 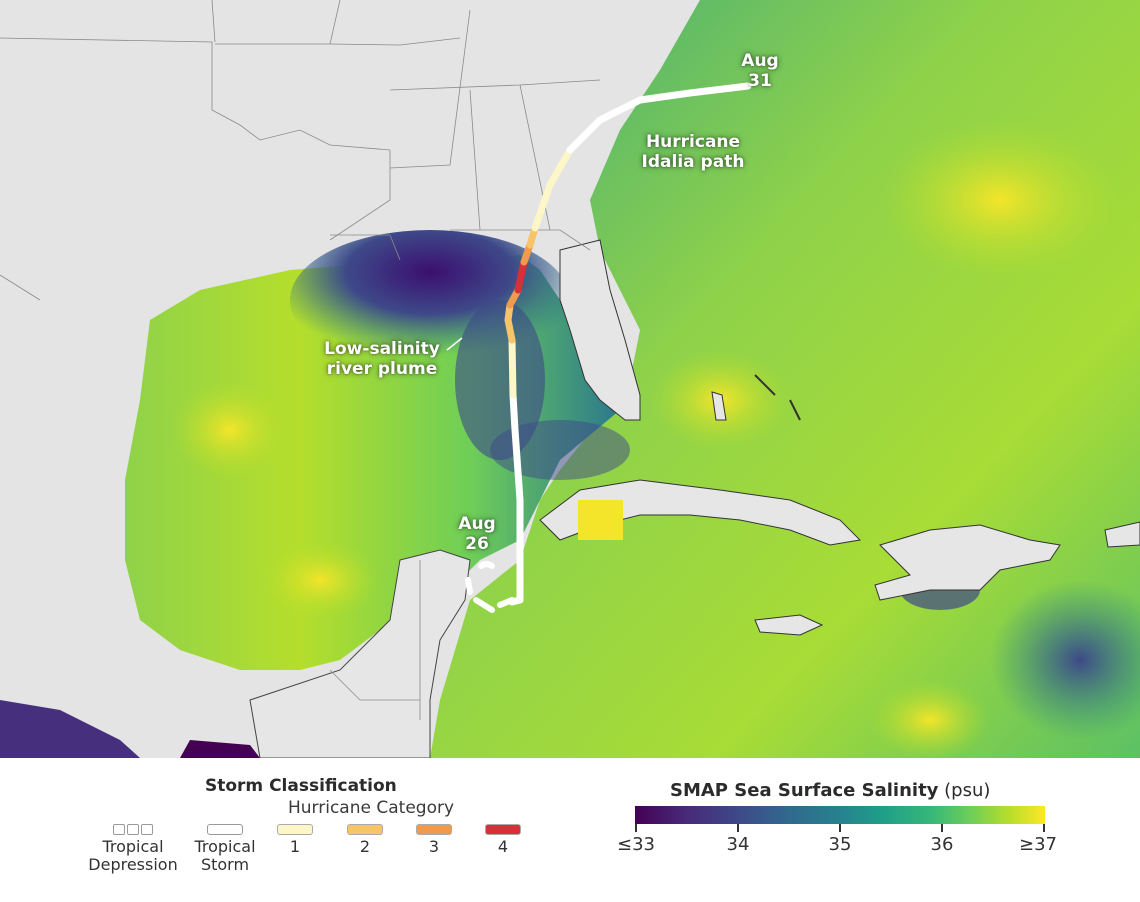 I want to click on legend-category-2: 2, so click(x=365, y=840).